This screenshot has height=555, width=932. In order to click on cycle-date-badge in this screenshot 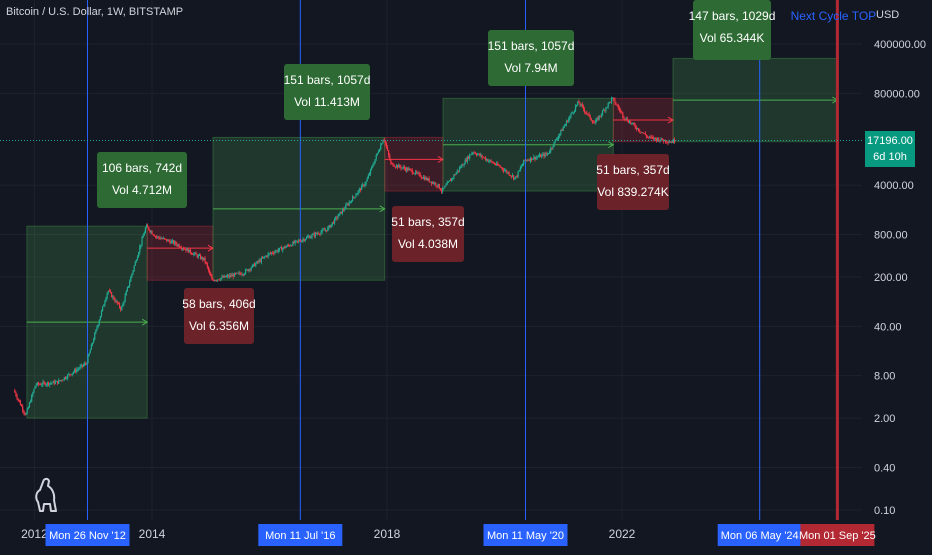, I will do `click(87, 535)`.